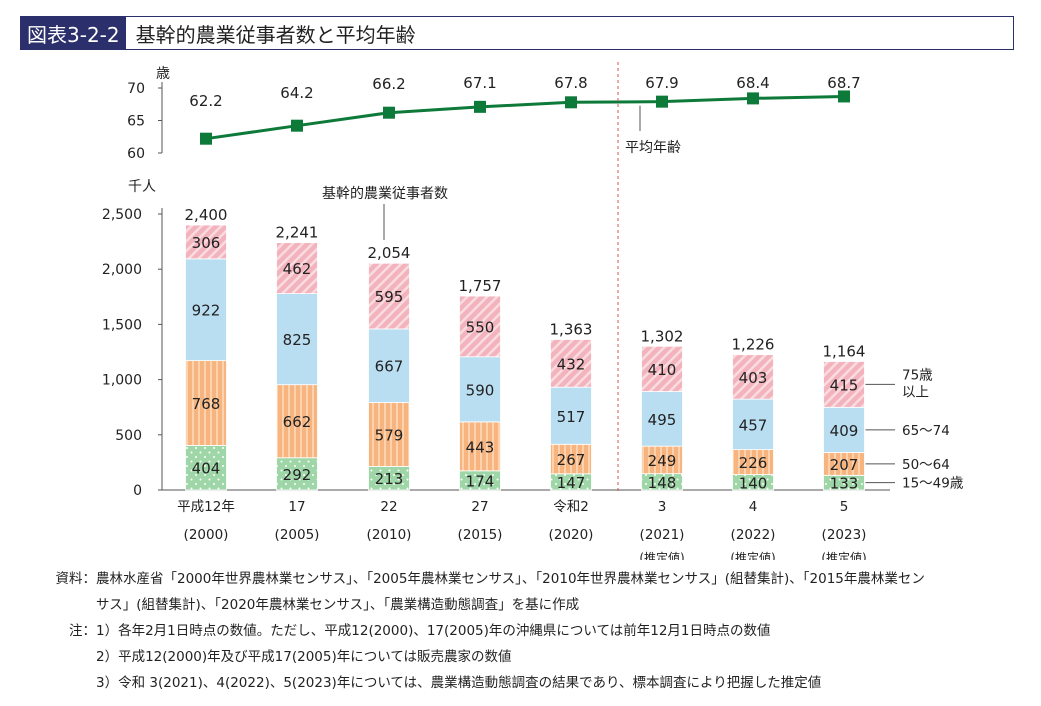  Describe the element at coordinates (205, 101) in the screenshot. I see `age-data-label: 62.2` at that location.